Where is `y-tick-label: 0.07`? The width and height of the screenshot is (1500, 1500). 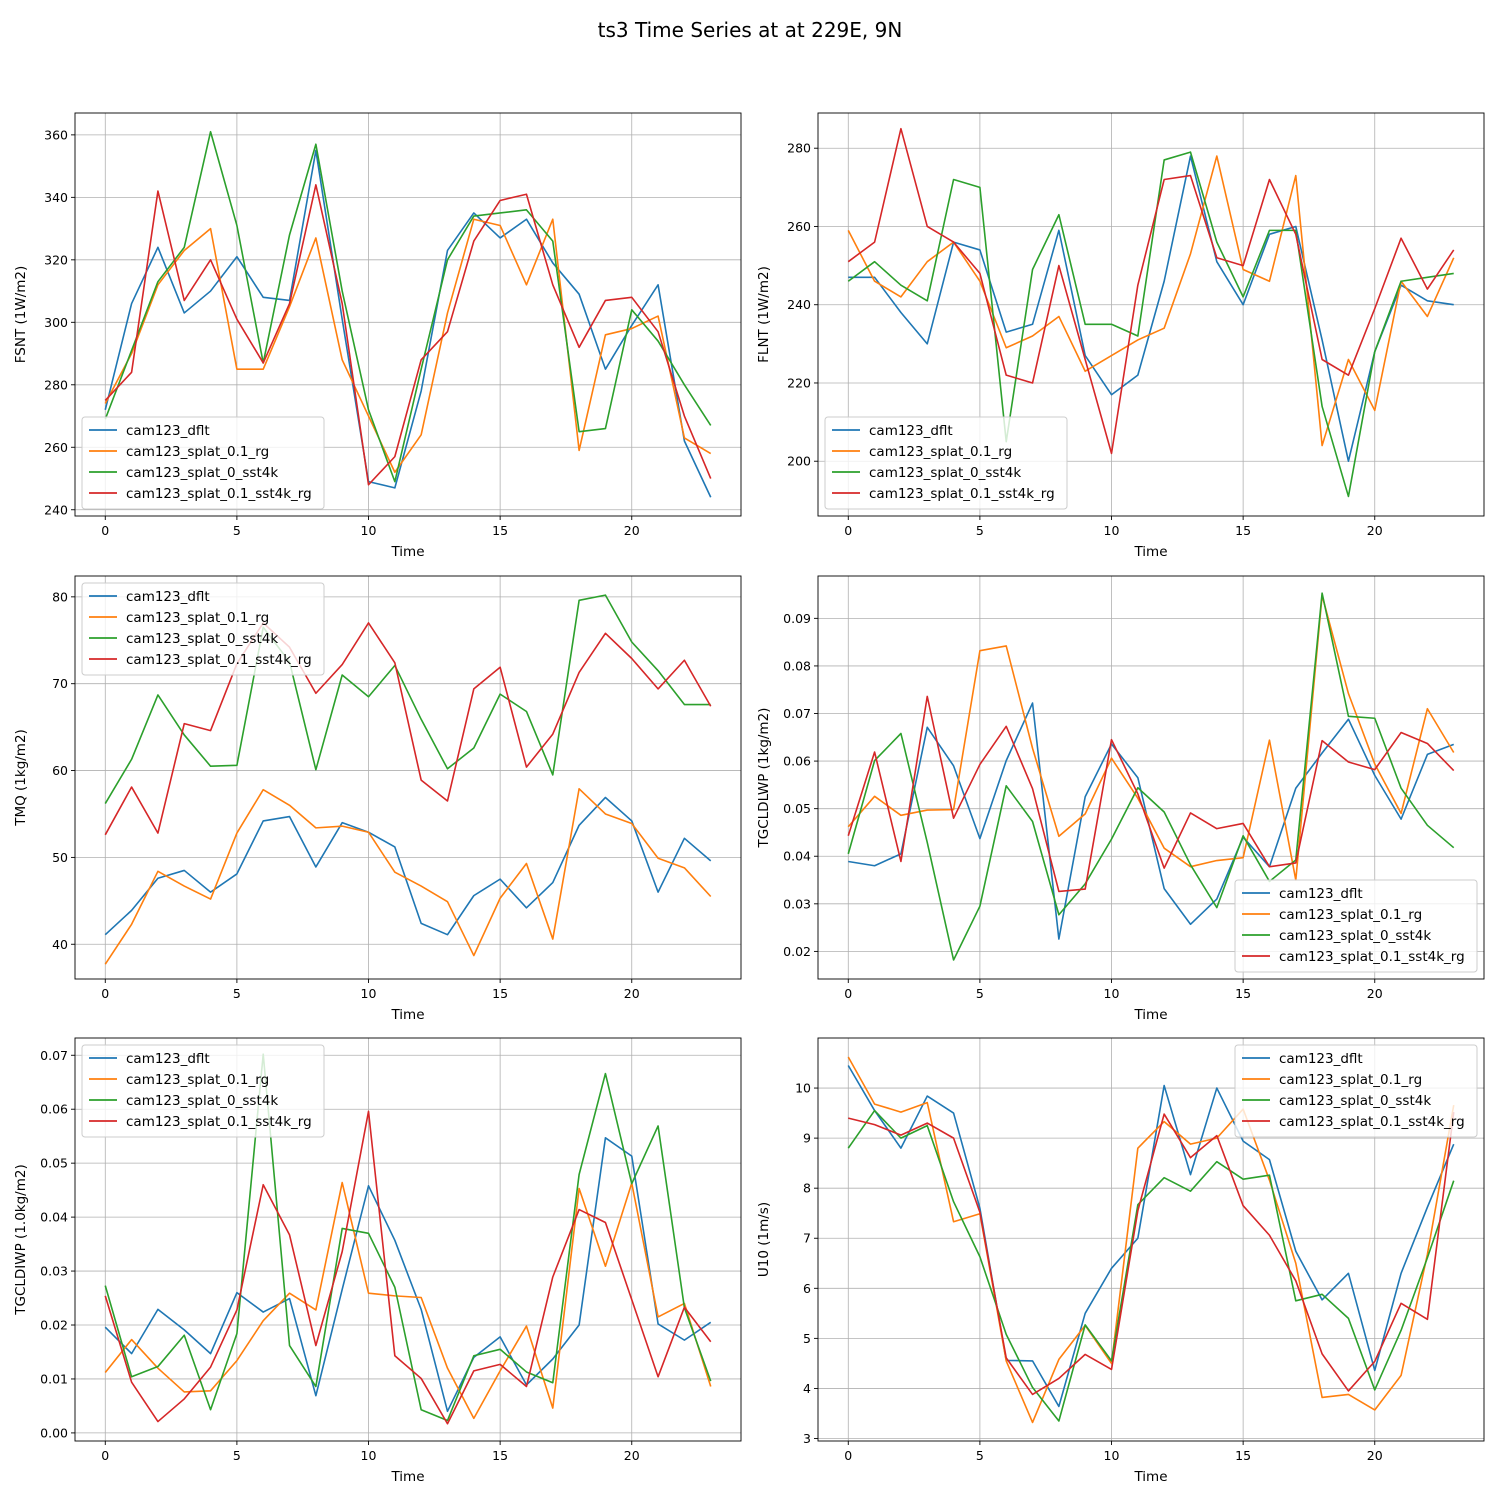
y-tick-label: 0.07 is located at coordinates (797, 713).